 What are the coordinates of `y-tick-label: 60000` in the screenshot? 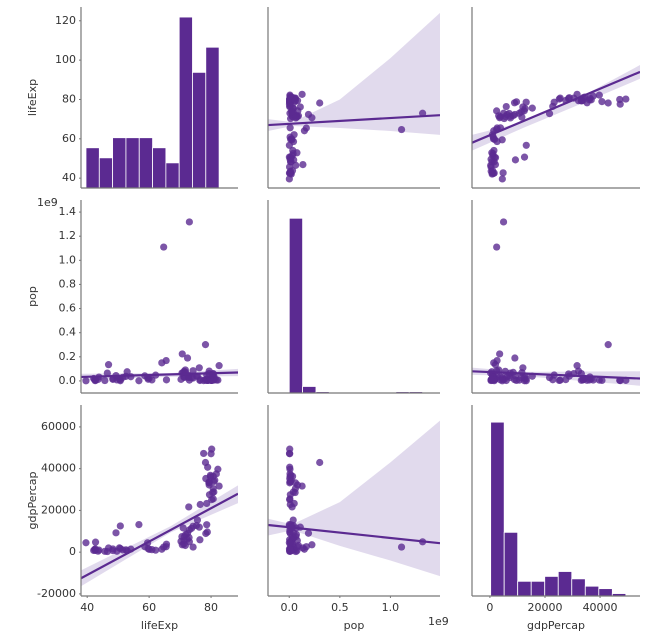 It's located at (58, 426).